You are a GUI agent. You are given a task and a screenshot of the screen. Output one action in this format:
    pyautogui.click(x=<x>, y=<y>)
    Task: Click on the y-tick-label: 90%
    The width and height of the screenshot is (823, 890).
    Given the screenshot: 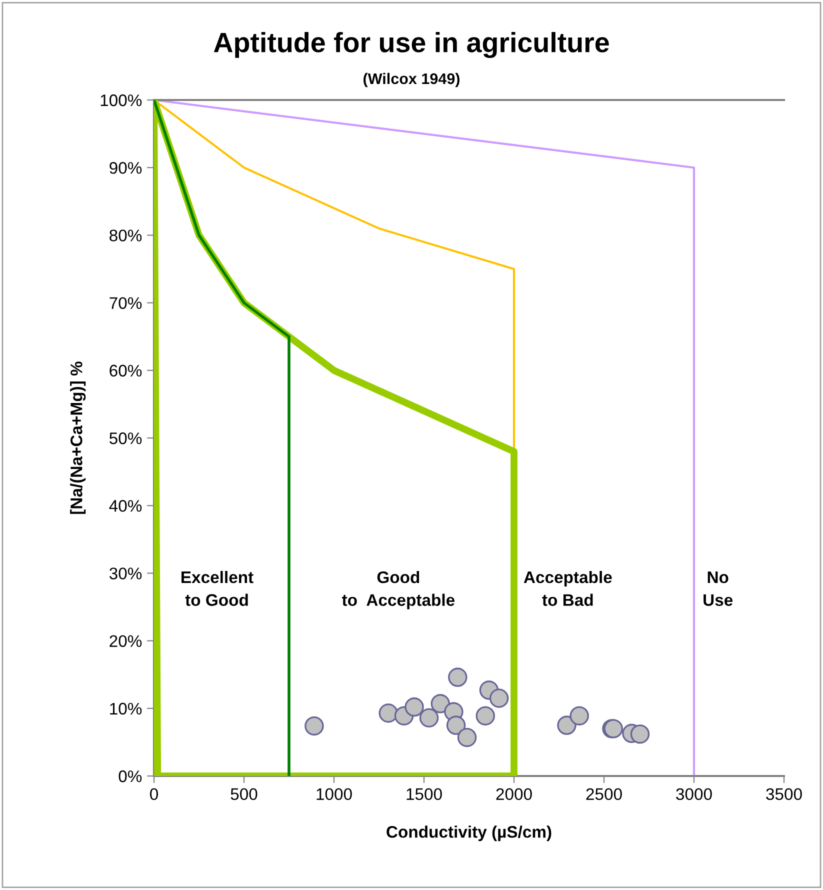 What is the action you would take?
    pyautogui.click(x=126, y=168)
    